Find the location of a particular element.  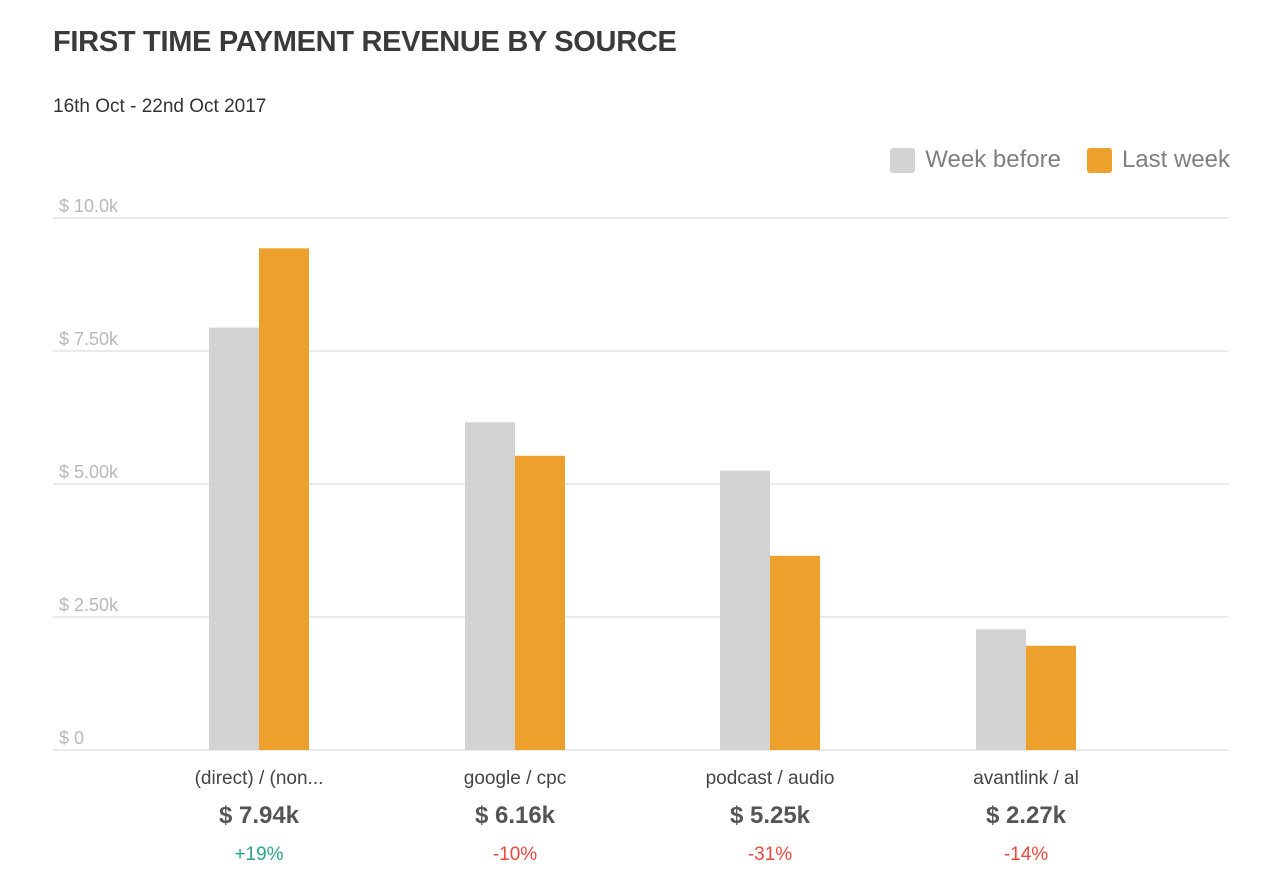

category-change-percent: -31% is located at coordinates (770, 854).